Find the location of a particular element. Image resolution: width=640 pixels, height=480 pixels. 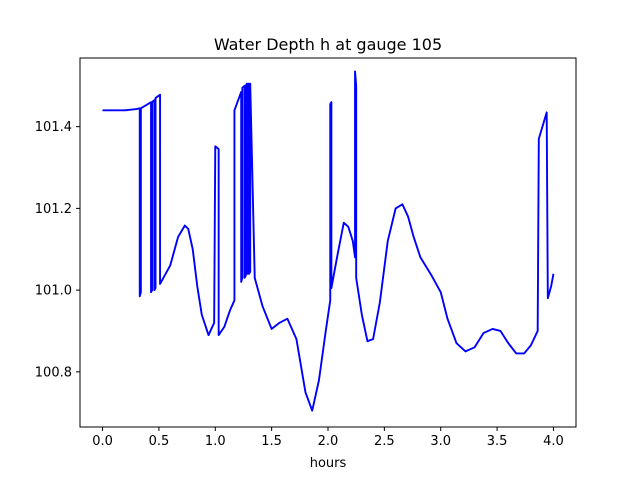

x-axis-ticks: 0.0 0.5 1.0 1.5 2.0 2.5 3.0 3.5 4.0 is located at coordinates (328, 438).